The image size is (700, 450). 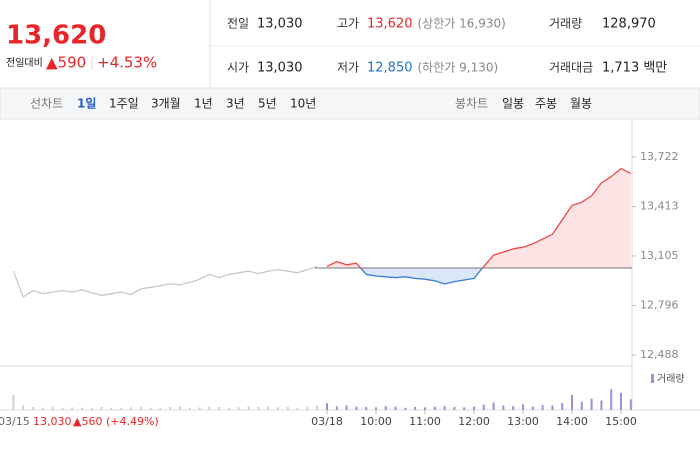 I want to click on price-line-up, so click(x=479, y=218).